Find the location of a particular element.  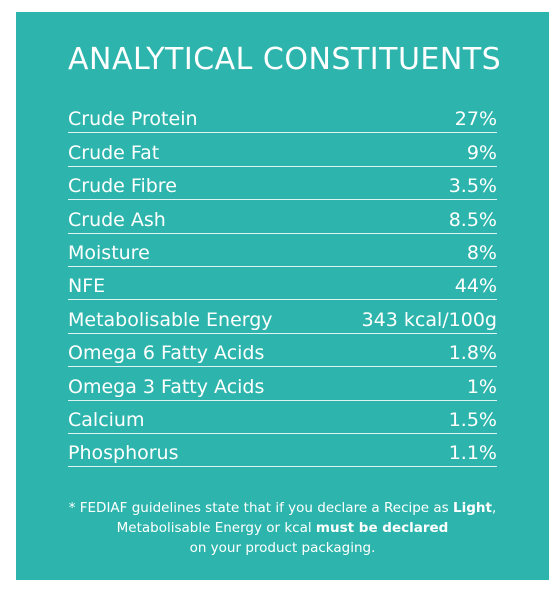

footnote-bold-text: must be declared is located at coordinates (382, 528).